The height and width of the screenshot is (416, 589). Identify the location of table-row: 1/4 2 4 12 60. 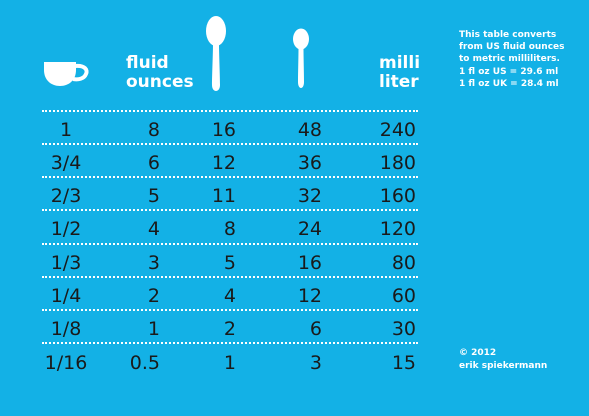
(230, 296).